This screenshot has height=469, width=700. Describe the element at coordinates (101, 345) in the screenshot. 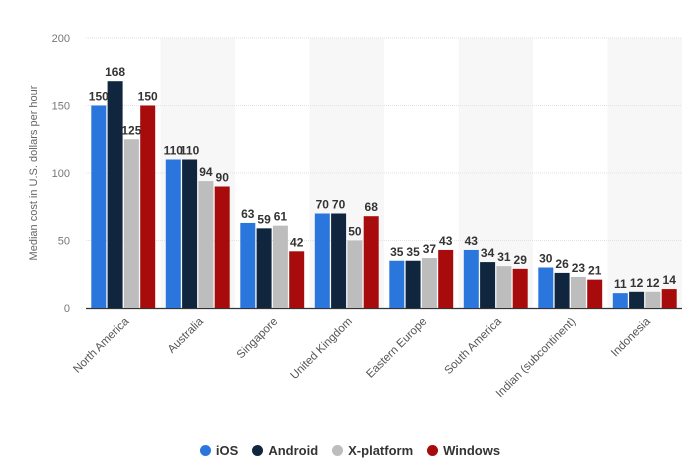

I see `x-tick-label: North America` at that location.